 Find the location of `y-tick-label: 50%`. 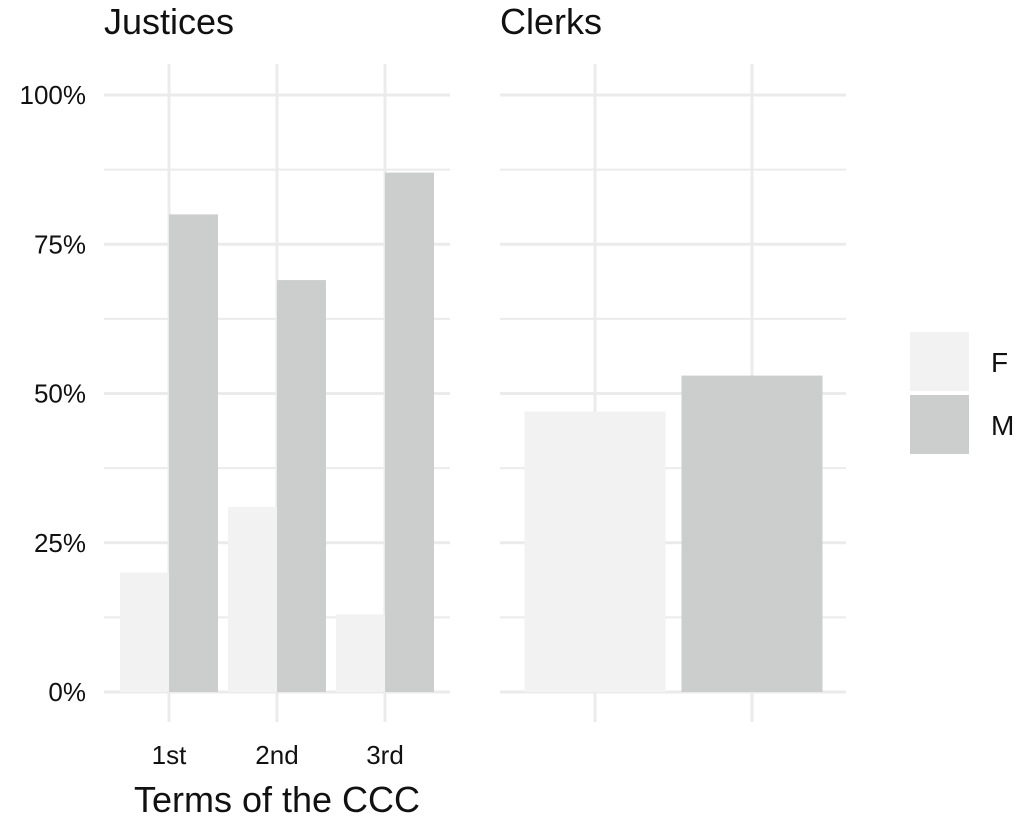

y-tick-label: 50% is located at coordinates (60, 394).